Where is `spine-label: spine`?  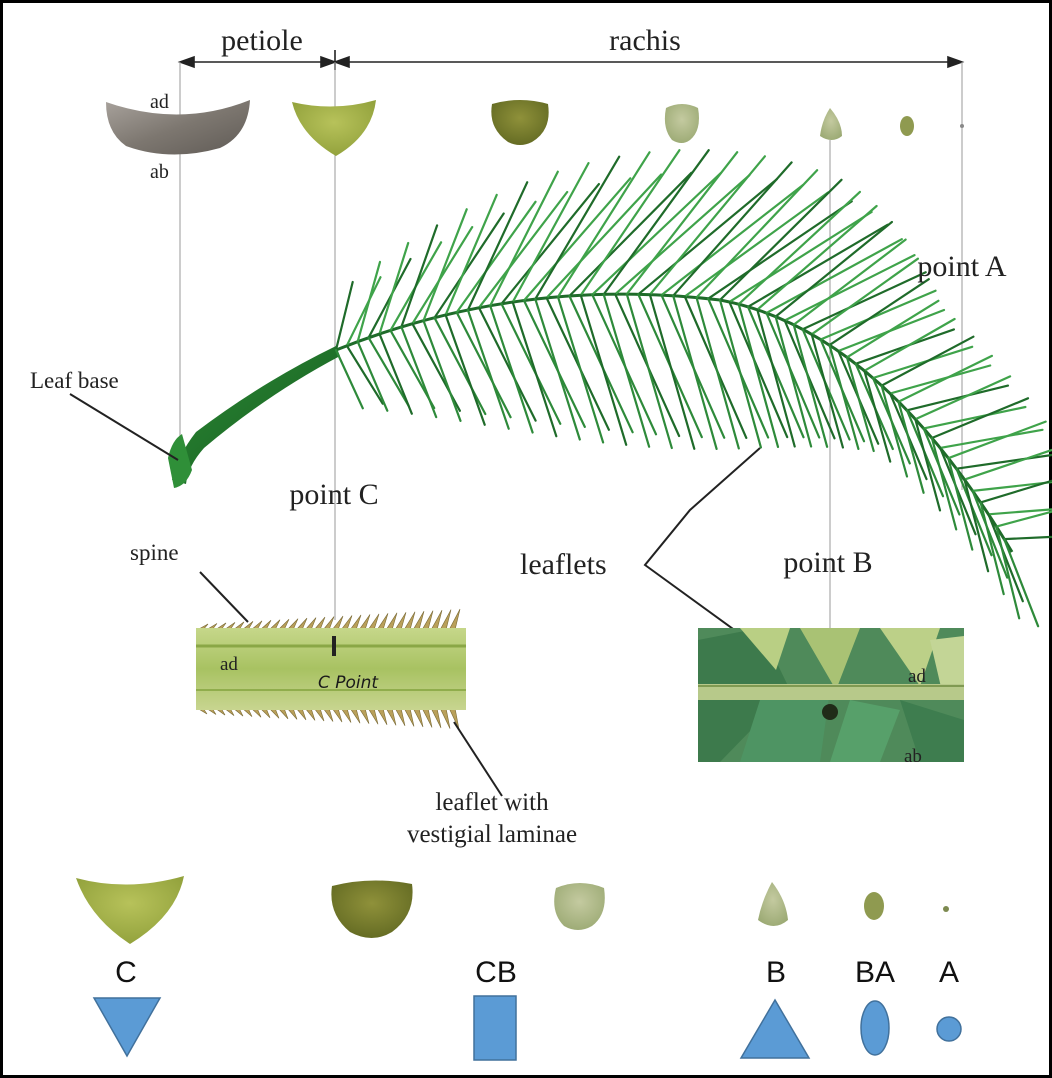
spine-label: spine is located at coordinates (154, 552).